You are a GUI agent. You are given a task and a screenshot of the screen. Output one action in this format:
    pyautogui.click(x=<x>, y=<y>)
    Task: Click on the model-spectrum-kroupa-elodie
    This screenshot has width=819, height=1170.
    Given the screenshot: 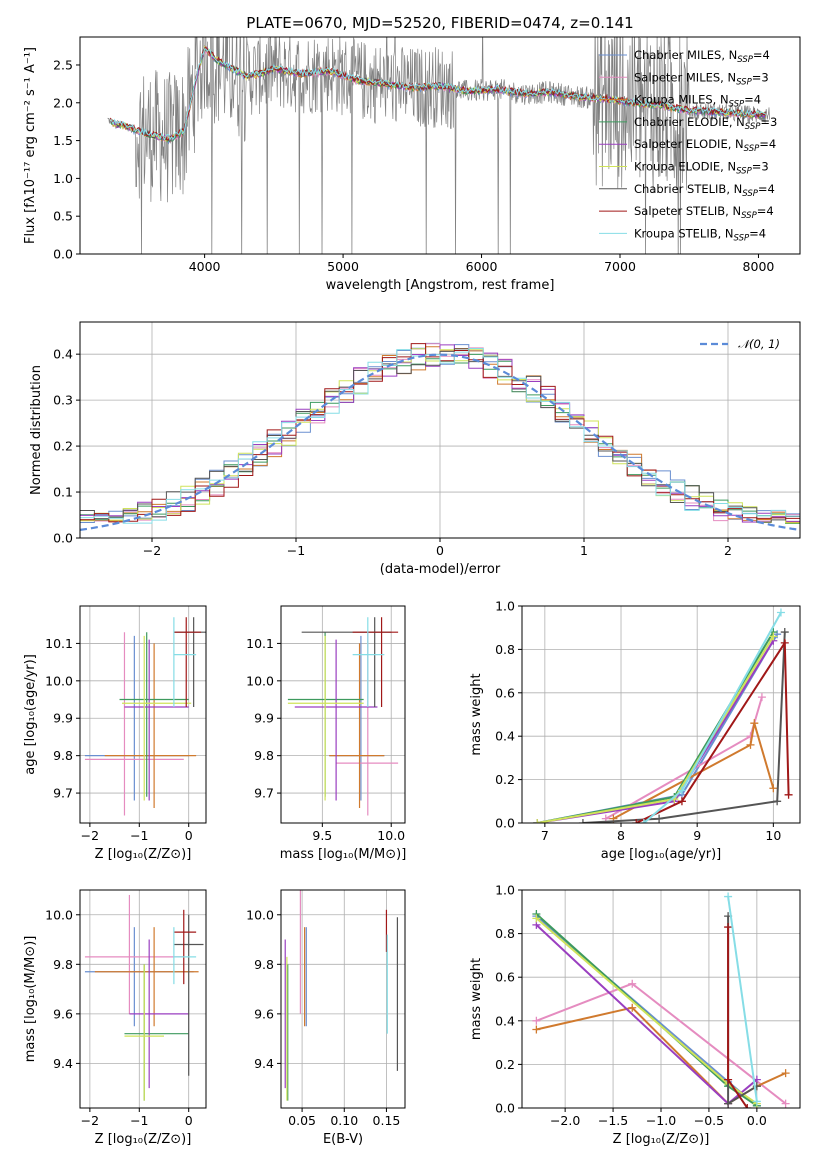 What is the action you would take?
    pyautogui.click(x=438, y=93)
    